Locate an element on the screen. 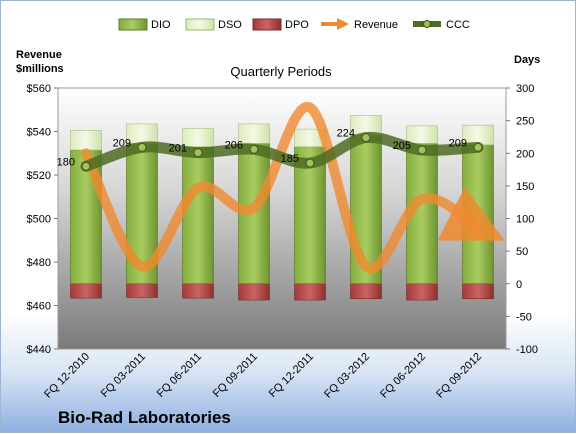  left-tick-label: $520 is located at coordinates (39, 176).